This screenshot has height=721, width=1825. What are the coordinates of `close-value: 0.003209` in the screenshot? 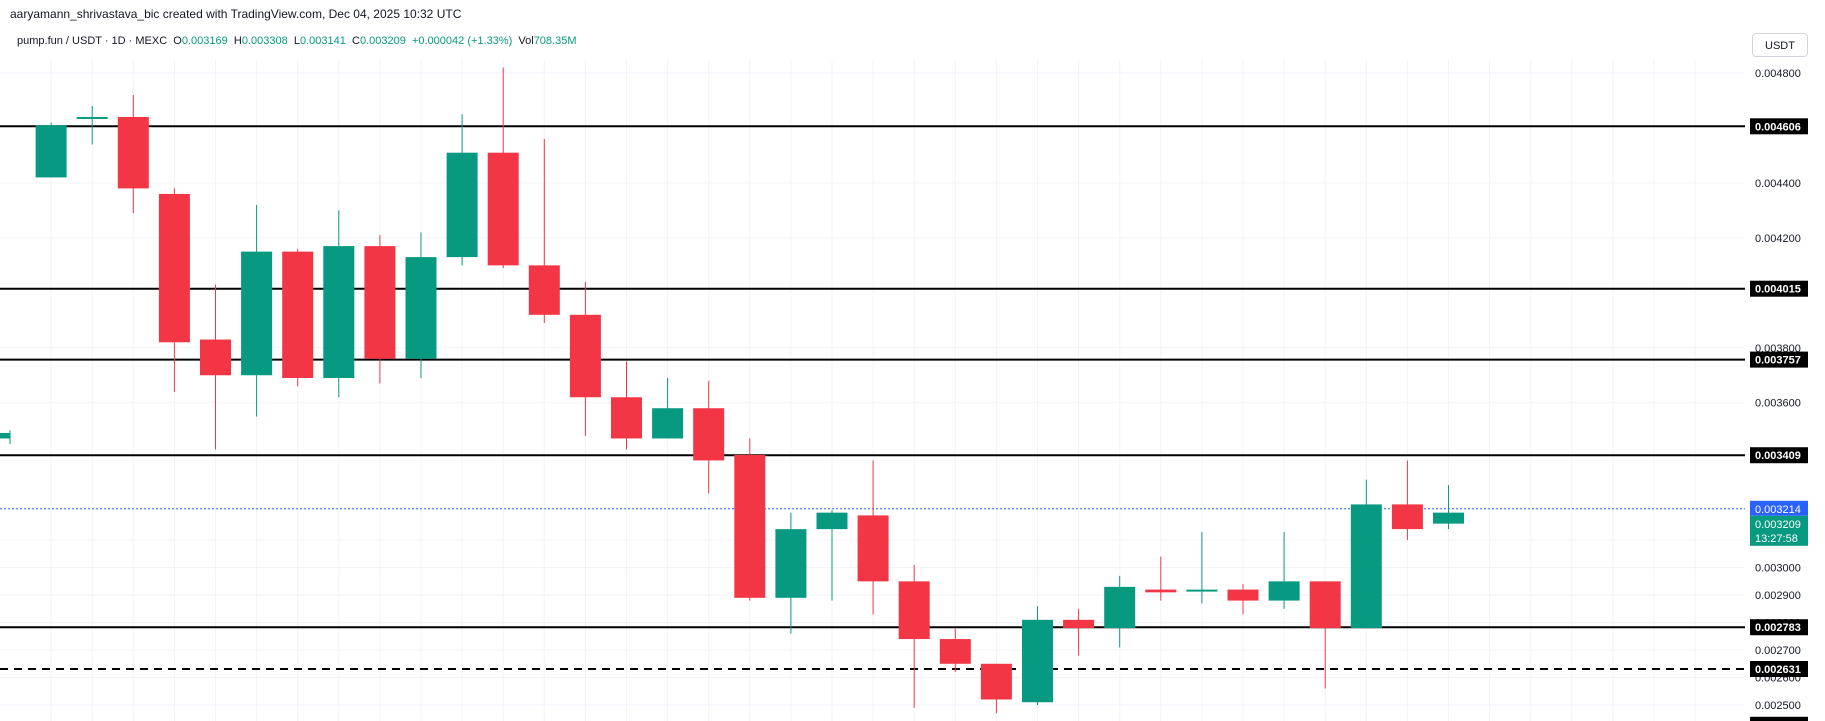 It's located at (382, 41).